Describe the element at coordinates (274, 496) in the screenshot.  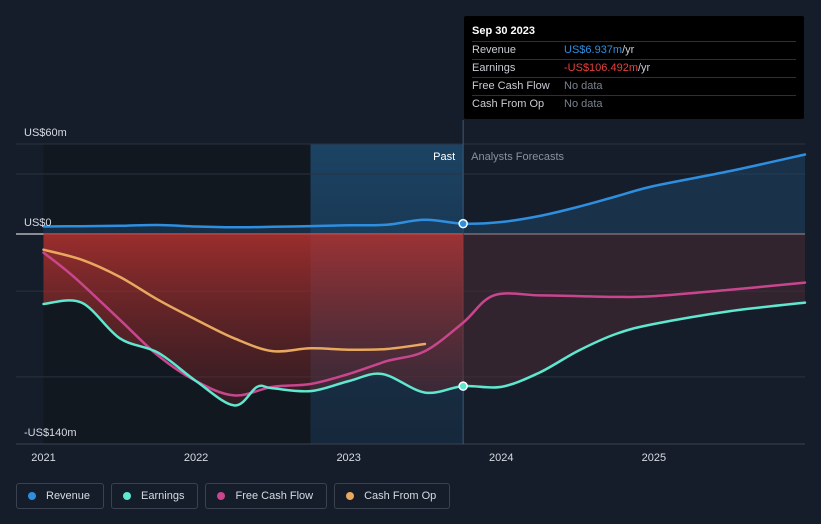
I see `legend-label: Free Cash Flow` at that location.